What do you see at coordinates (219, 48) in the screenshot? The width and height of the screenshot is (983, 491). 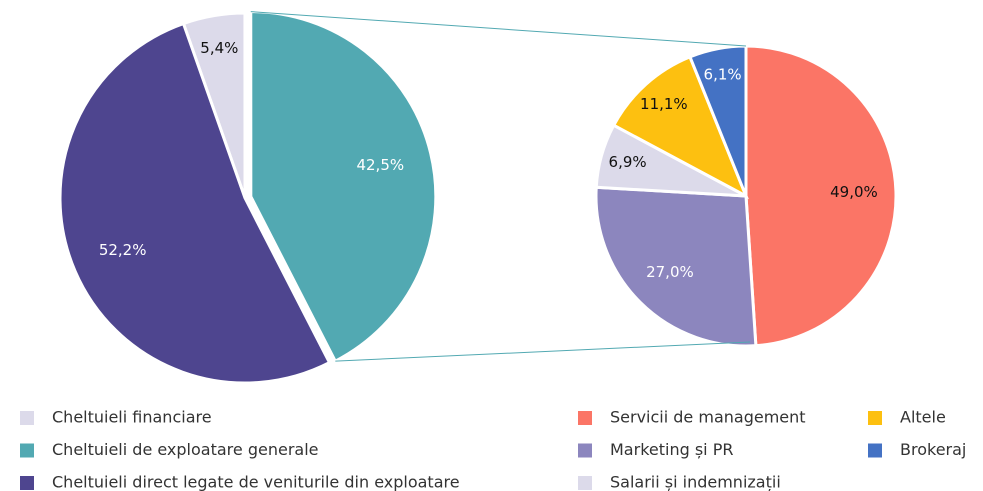 I see `data-label: 5,4%` at bounding box center [219, 48].